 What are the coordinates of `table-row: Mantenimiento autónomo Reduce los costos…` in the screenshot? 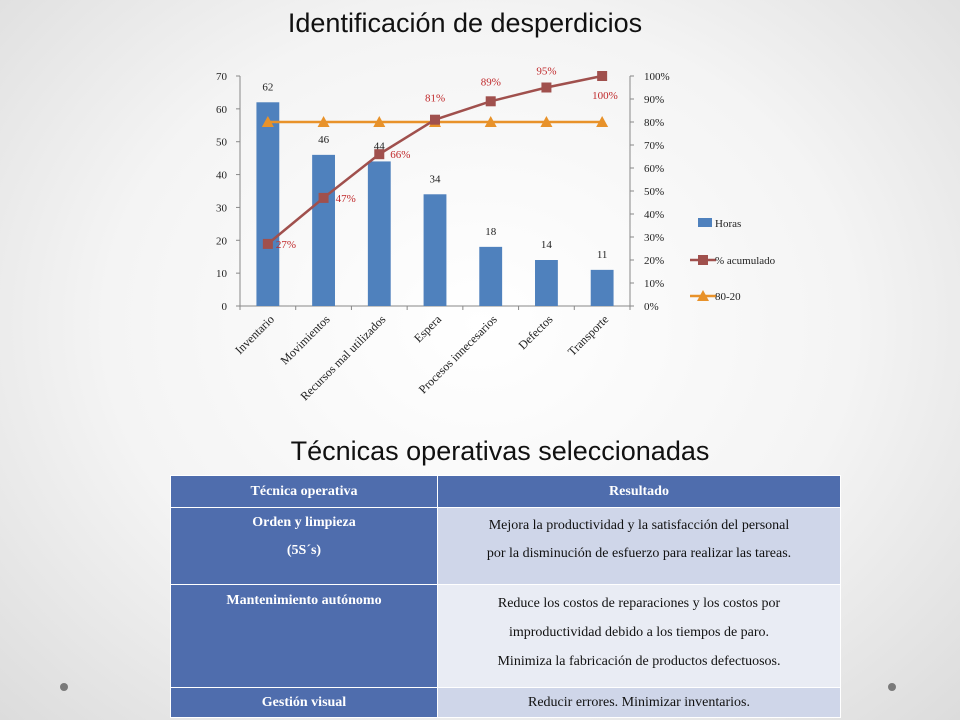 It's located at (505, 636).